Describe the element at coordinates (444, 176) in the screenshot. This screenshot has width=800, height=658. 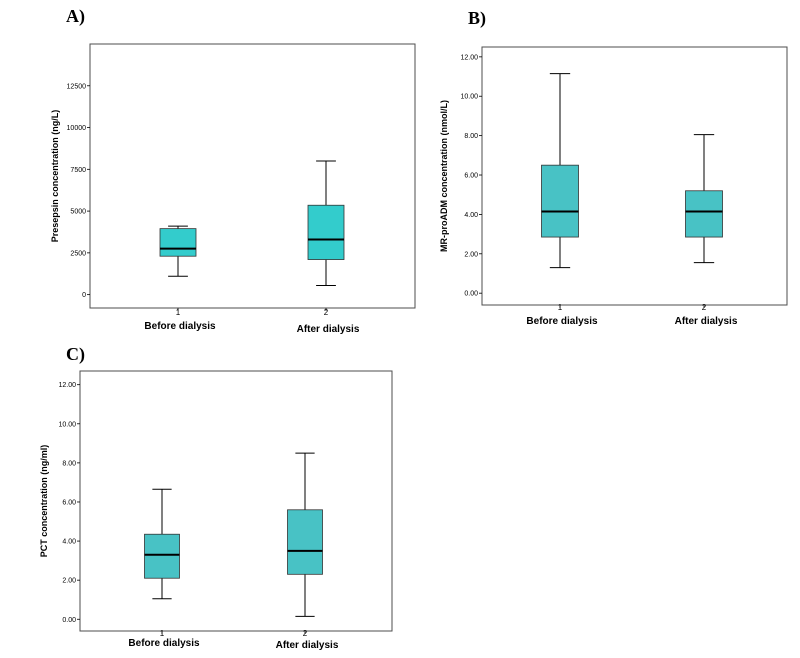
I see `y-axis-title: MR-proADM concentration (nmol/L)` at that location.